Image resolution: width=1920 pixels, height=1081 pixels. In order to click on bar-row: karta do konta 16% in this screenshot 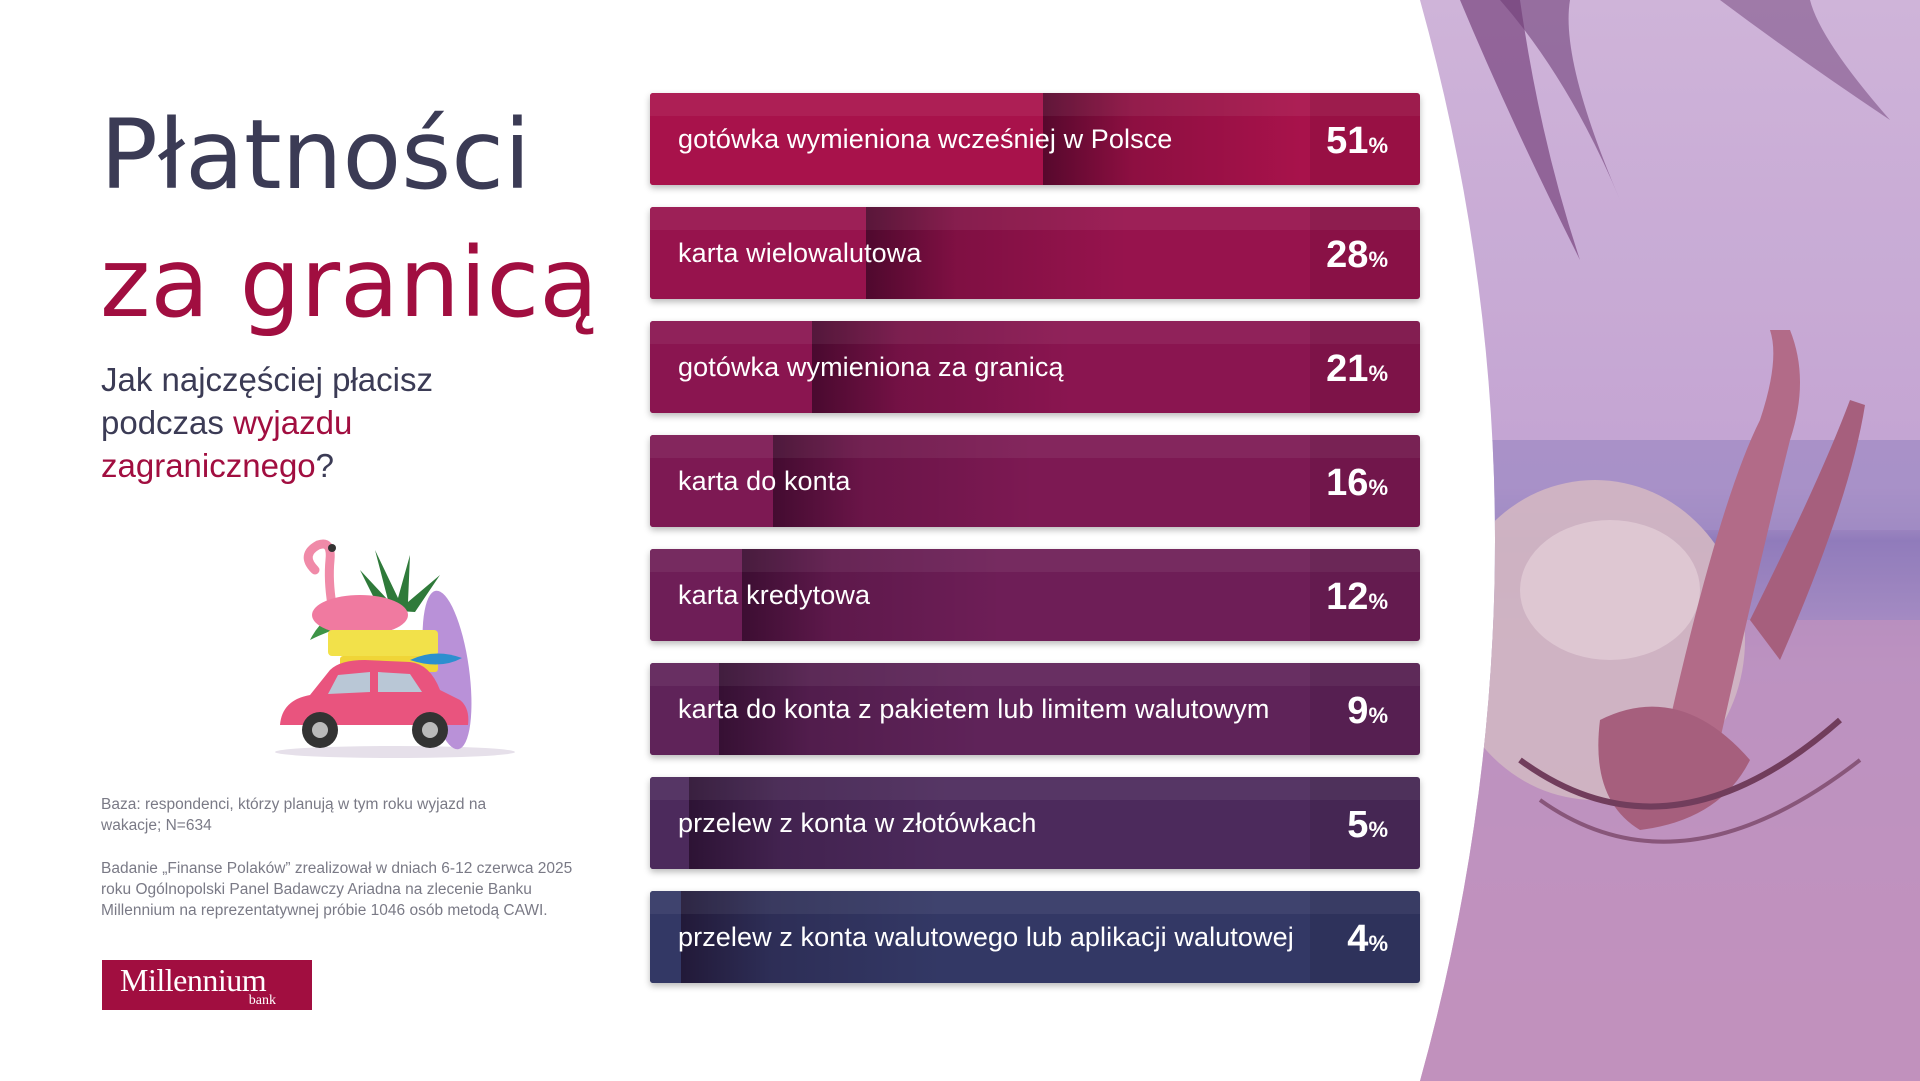, I will do `click(1035, 481)`.